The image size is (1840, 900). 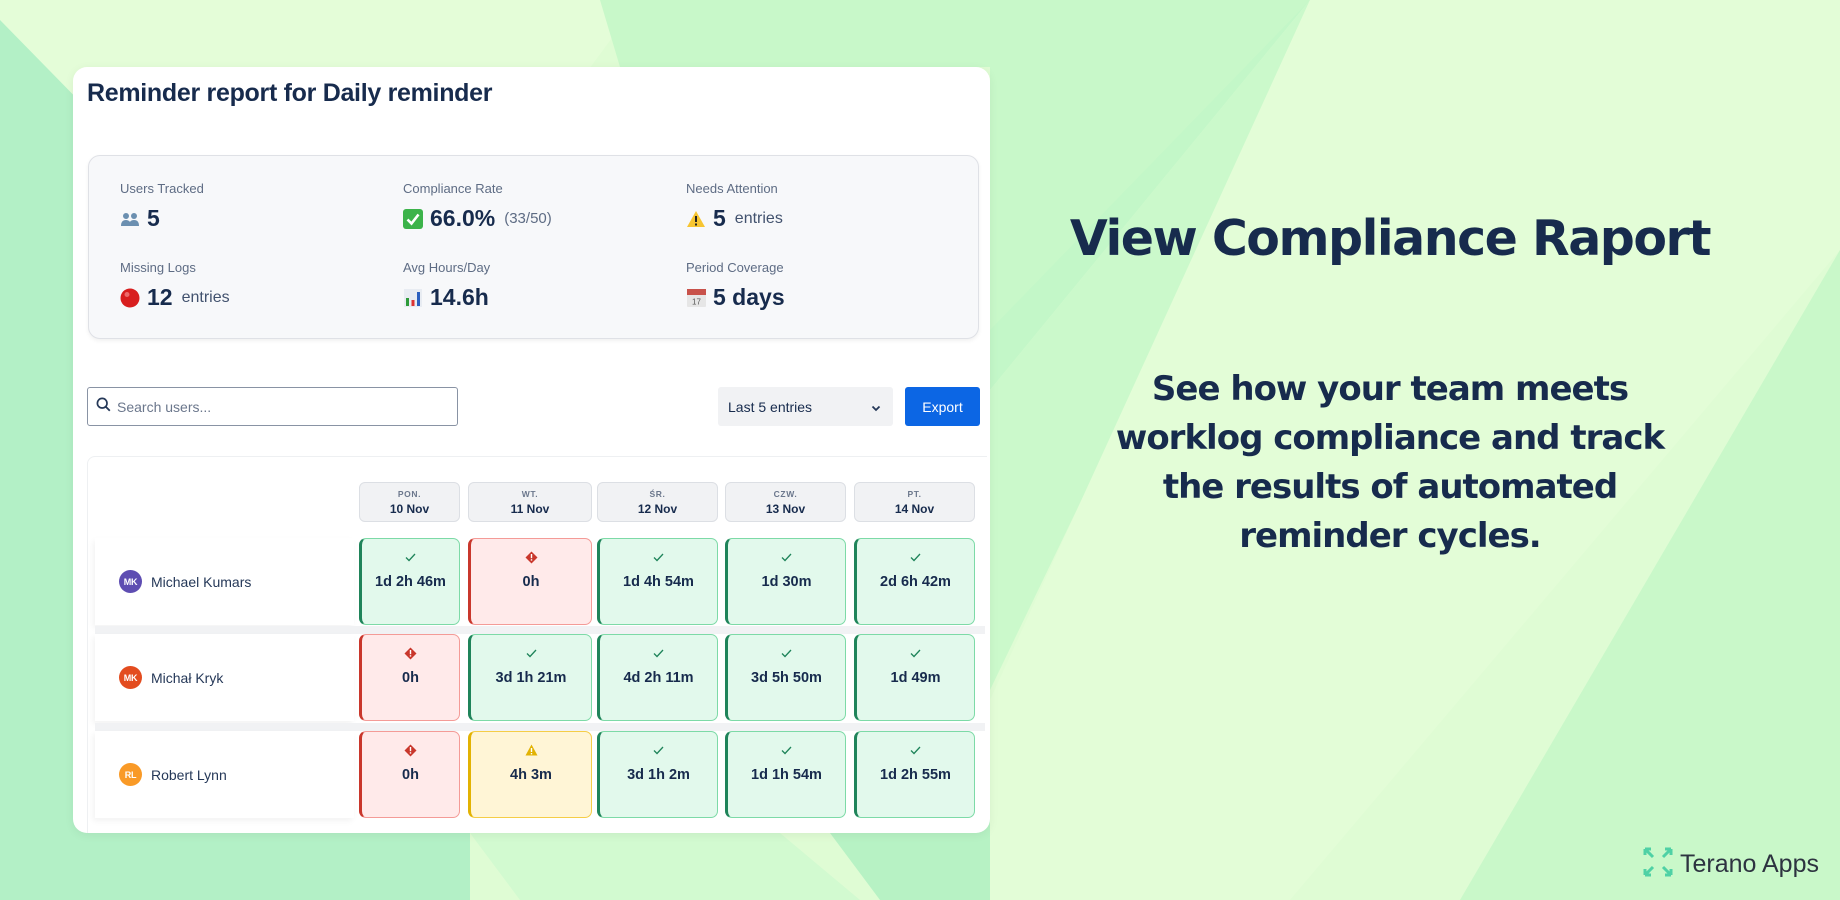 I want to click on worklog-duration: 2d 6h 42m, so click(x=915, y=582).